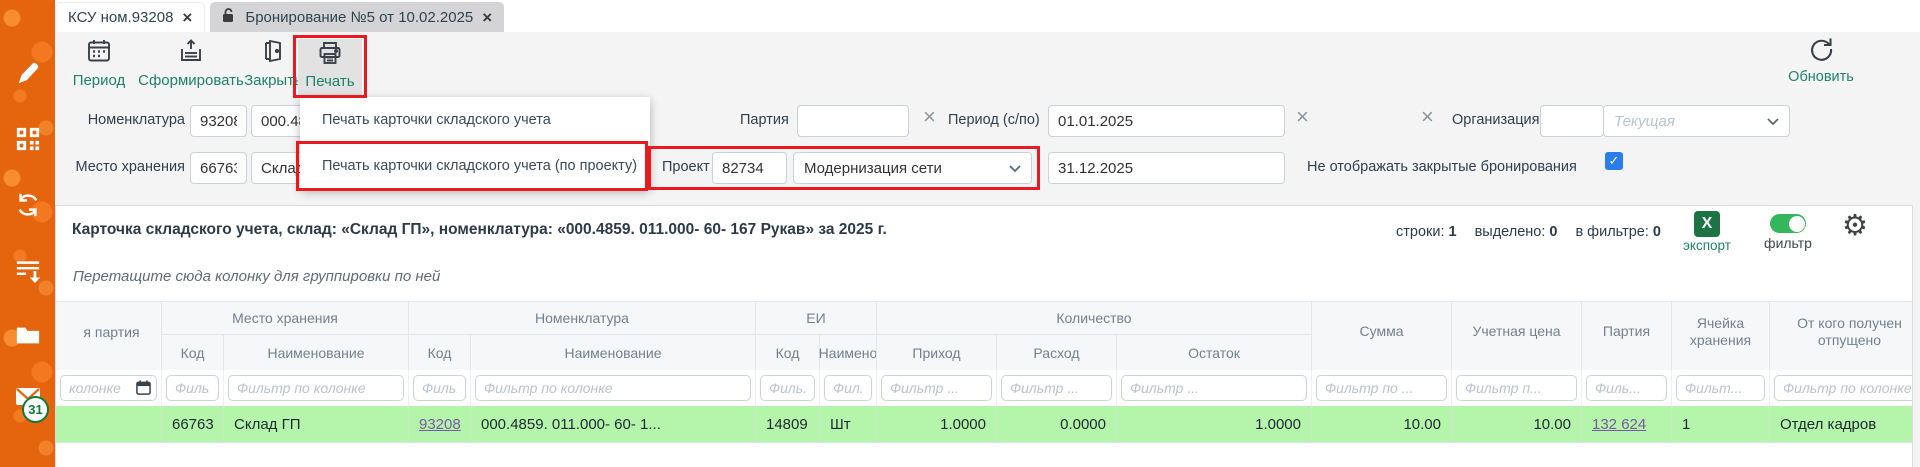 Image resolution: width=1920 pixels, height=467 pixels. I want to click on organization-clear-icon: ×, so click(1427, 116).